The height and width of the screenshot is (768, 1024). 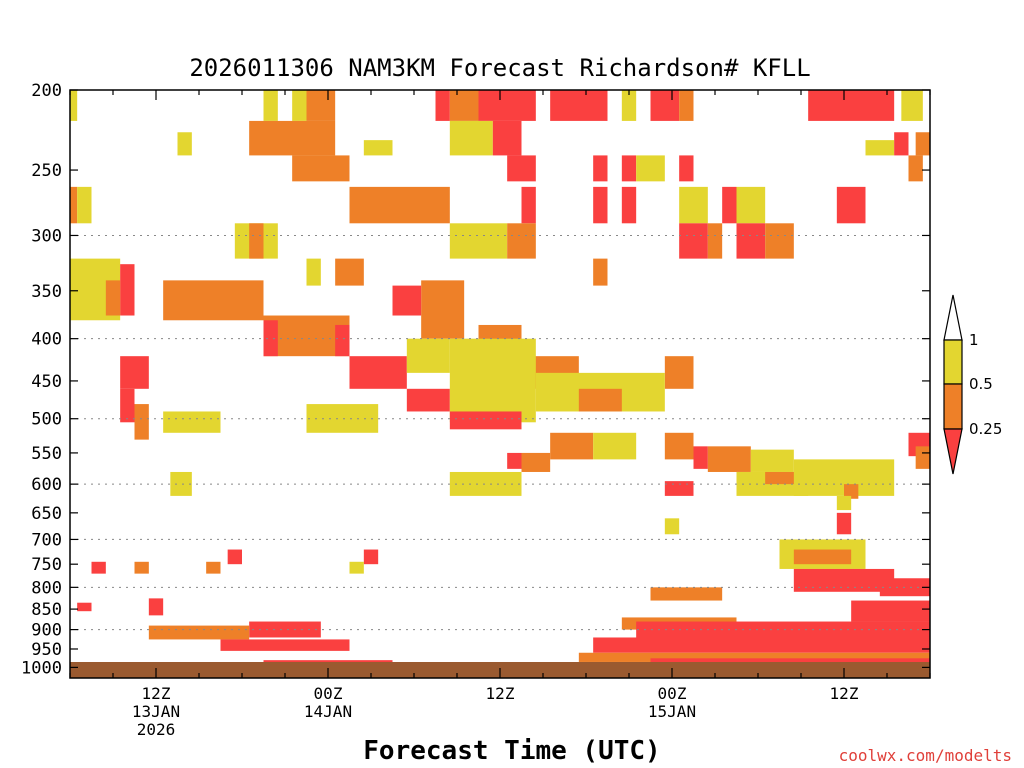 What do you see at coordinates (953, 317) in the screenshot?
I see `colorbar-top-arrow` at bounding box center [953, 317].